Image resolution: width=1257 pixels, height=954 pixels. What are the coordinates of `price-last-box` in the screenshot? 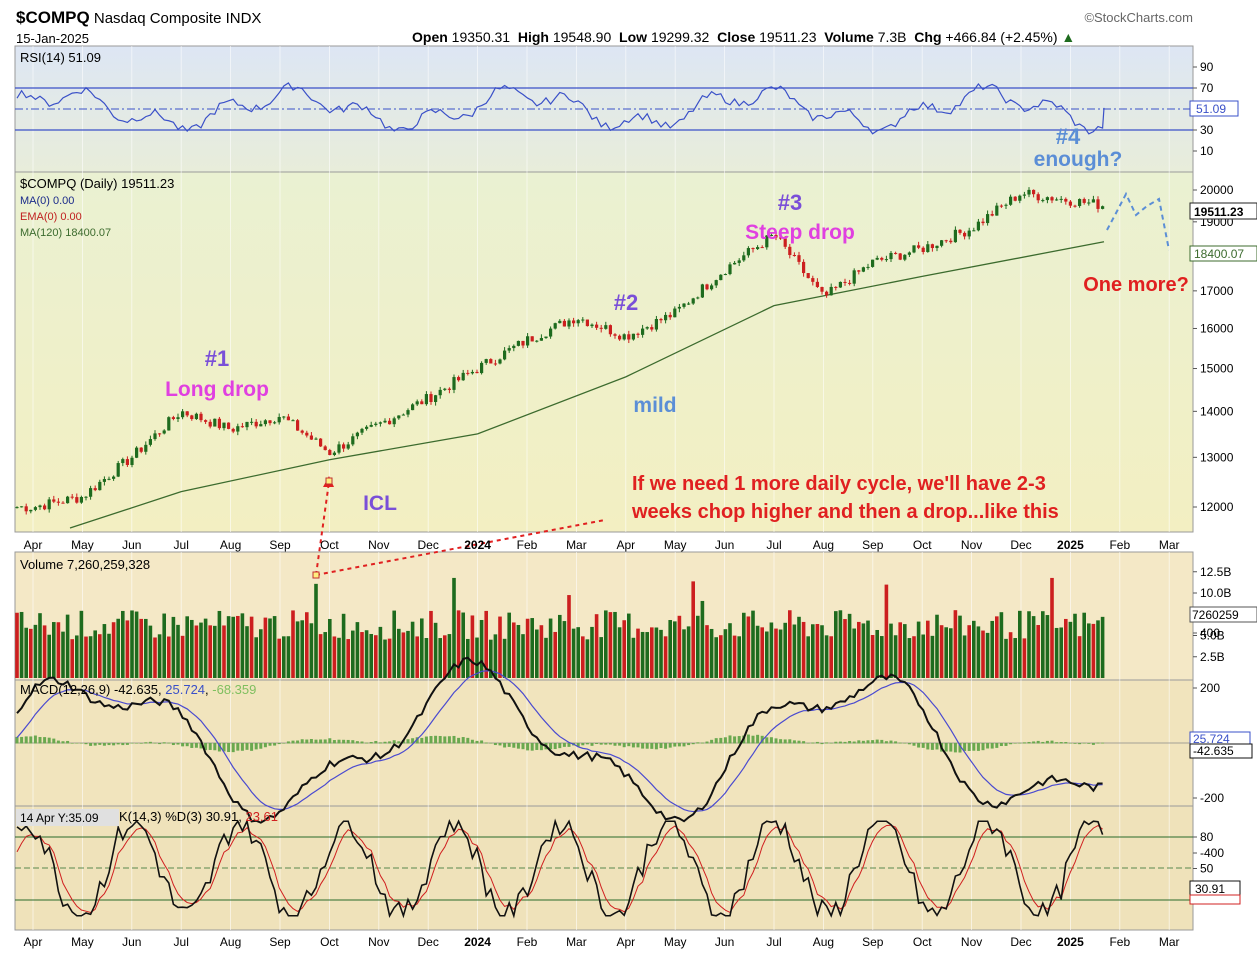 It's located at (1223, 211).